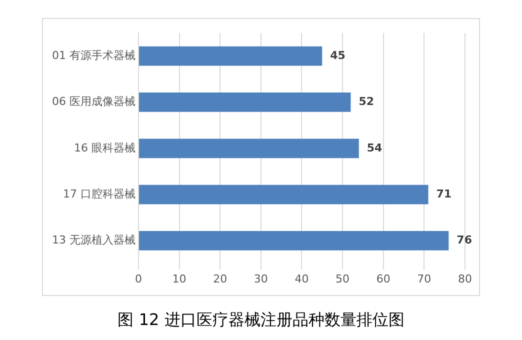 This screenshot has width=522, height=340. Describe the element at coordinates (94, 55) in the screenshot. I see `y-tick-label: 01 有源手术器械` at that location.